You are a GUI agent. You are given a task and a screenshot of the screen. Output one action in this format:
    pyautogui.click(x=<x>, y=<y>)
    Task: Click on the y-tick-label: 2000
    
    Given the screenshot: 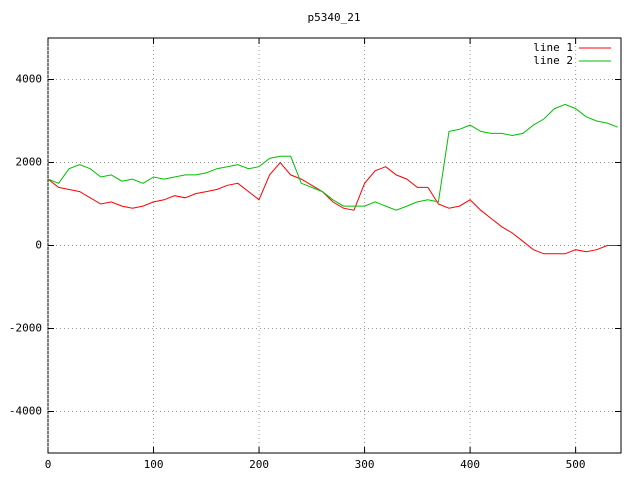 What is the action you would take?
    pyautogui.click(x=29, y=162)
    